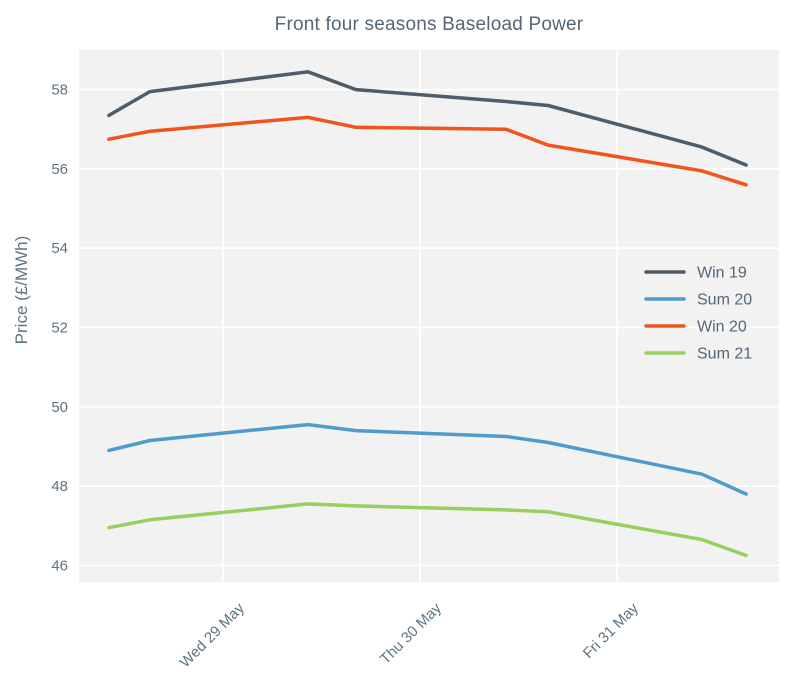 Image resolution: width=800 pixels, height=700 pixels. What do you see at coordinates (59, 327) in the screenshot?
I see `y-tick-label: 52` at bounding box center [59, 327].